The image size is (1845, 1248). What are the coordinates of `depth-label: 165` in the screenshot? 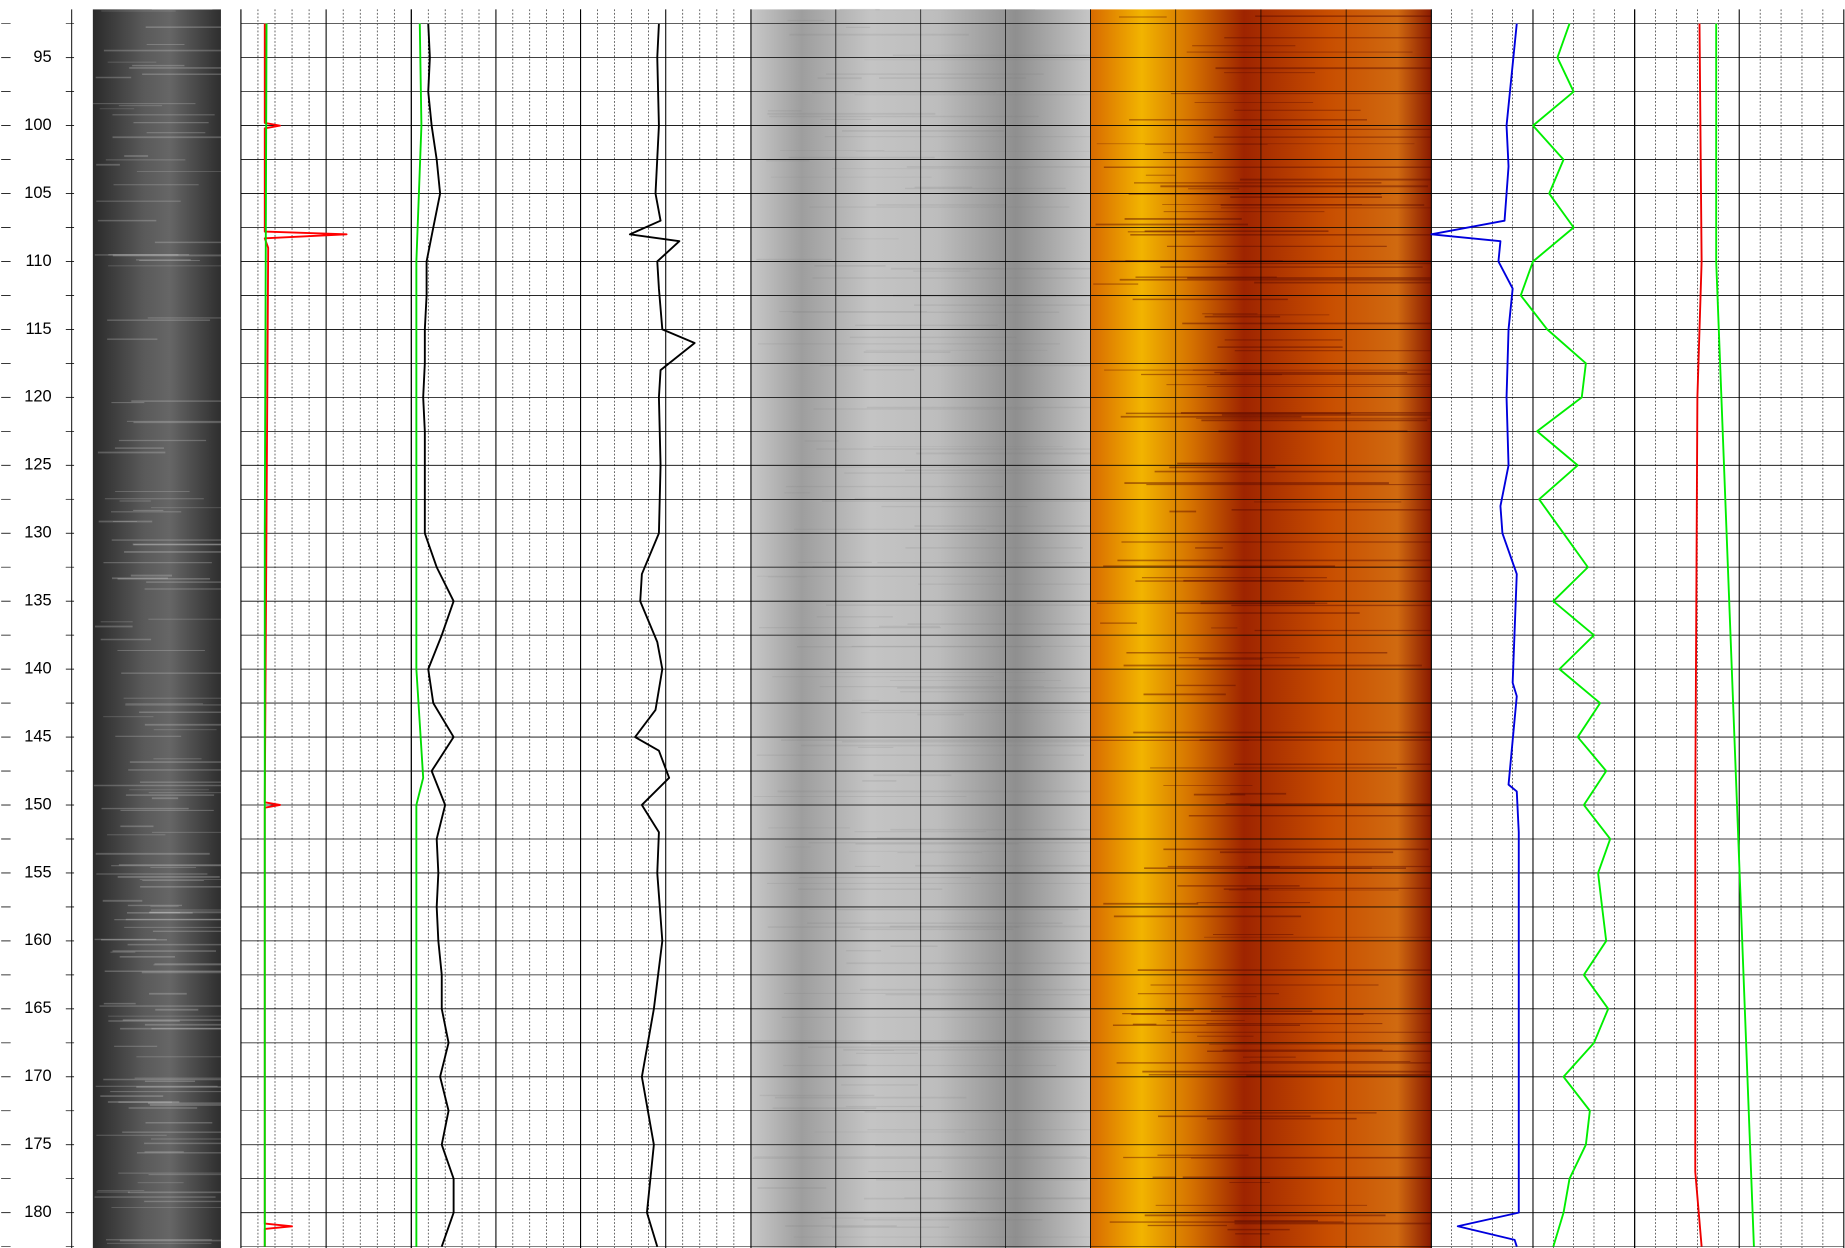 It's located at (37, 1008).